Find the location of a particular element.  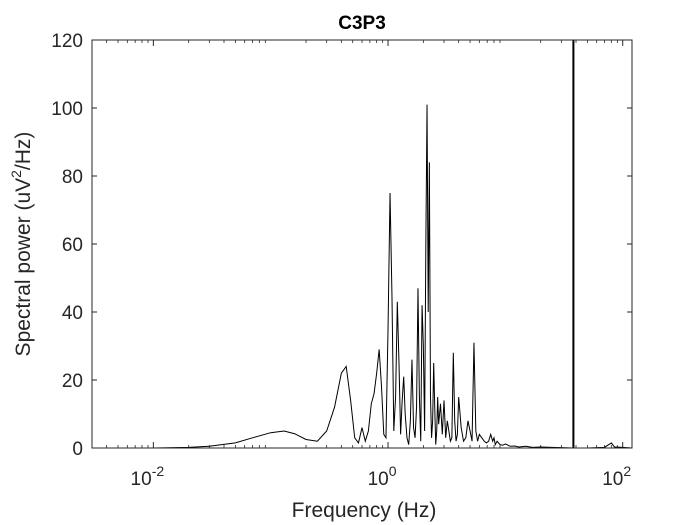

x-tick-label-2: 10² is located at coordinates (616, 476).